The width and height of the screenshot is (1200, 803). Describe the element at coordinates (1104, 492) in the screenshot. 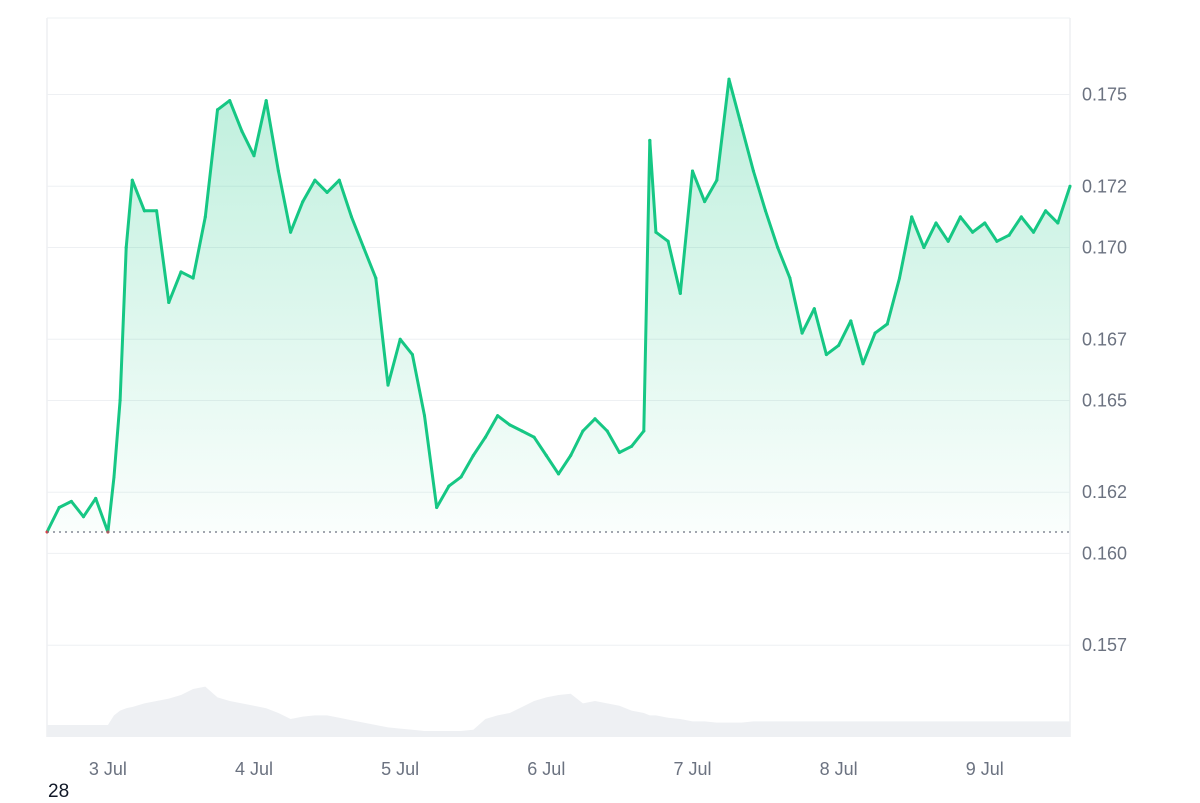

I see `y-tick-label: 0.162` at that location.